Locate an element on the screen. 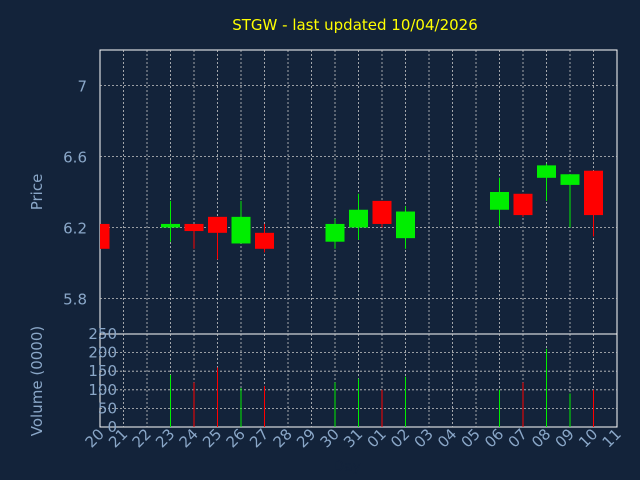 The image size is (640, 480). x-tick-label: 06 is located at coordinates (494, 438).